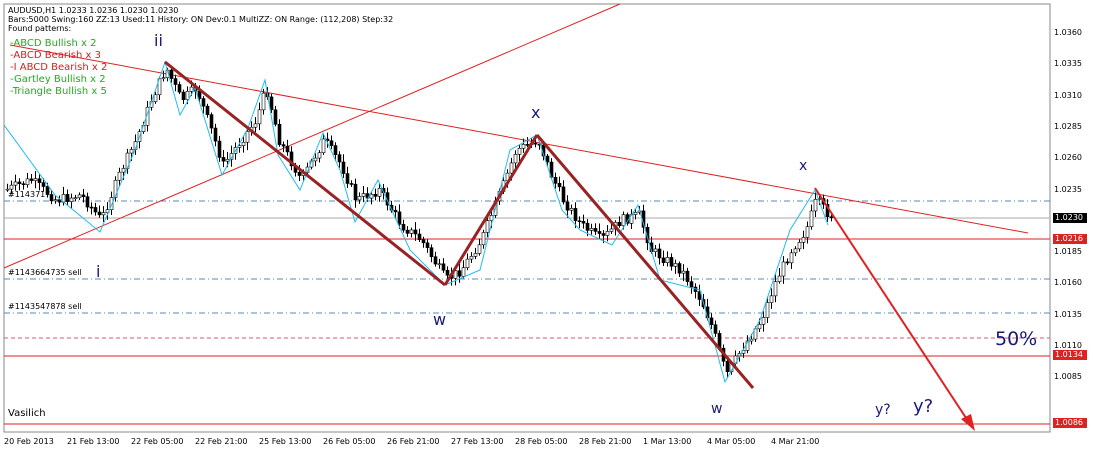 The width and height of the screenshot is (1093, 453). I want to click on projection-arrow-head, so click(968, 422).